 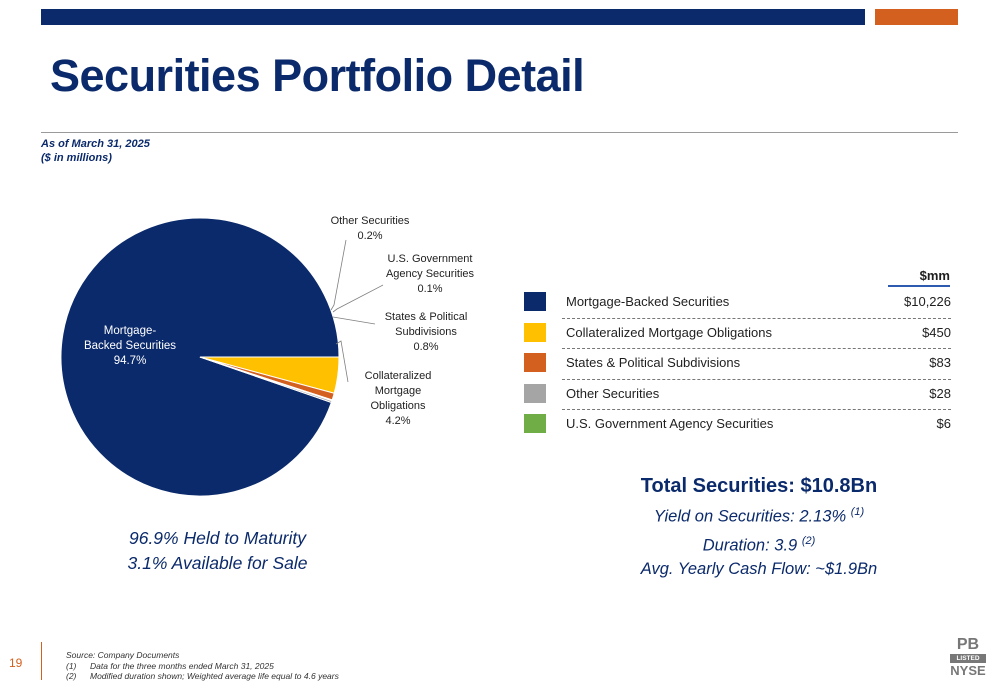 What do you see at coordinates (95, 144) in the screenshot?
I see `as-of-date: As of March 31, 2025` at bounding box center [95, 144].